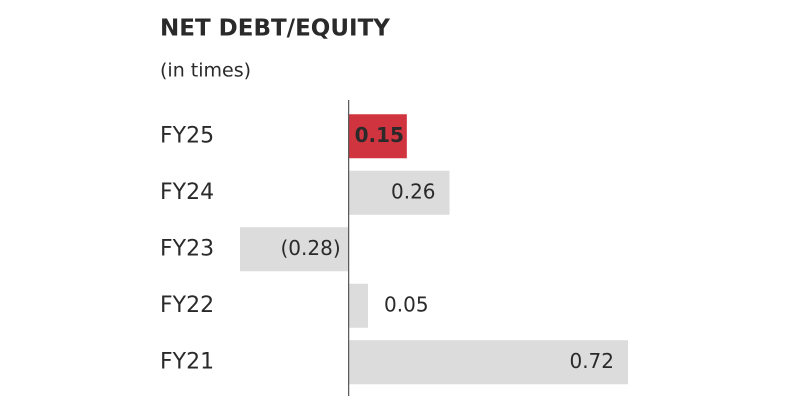 Image resolution: width=800 pixels, height=400 pixels. What do you see at coordinates (413, 191) in the screenshot?
I see `value-label: 0.26` at bounding box center [413, 191].